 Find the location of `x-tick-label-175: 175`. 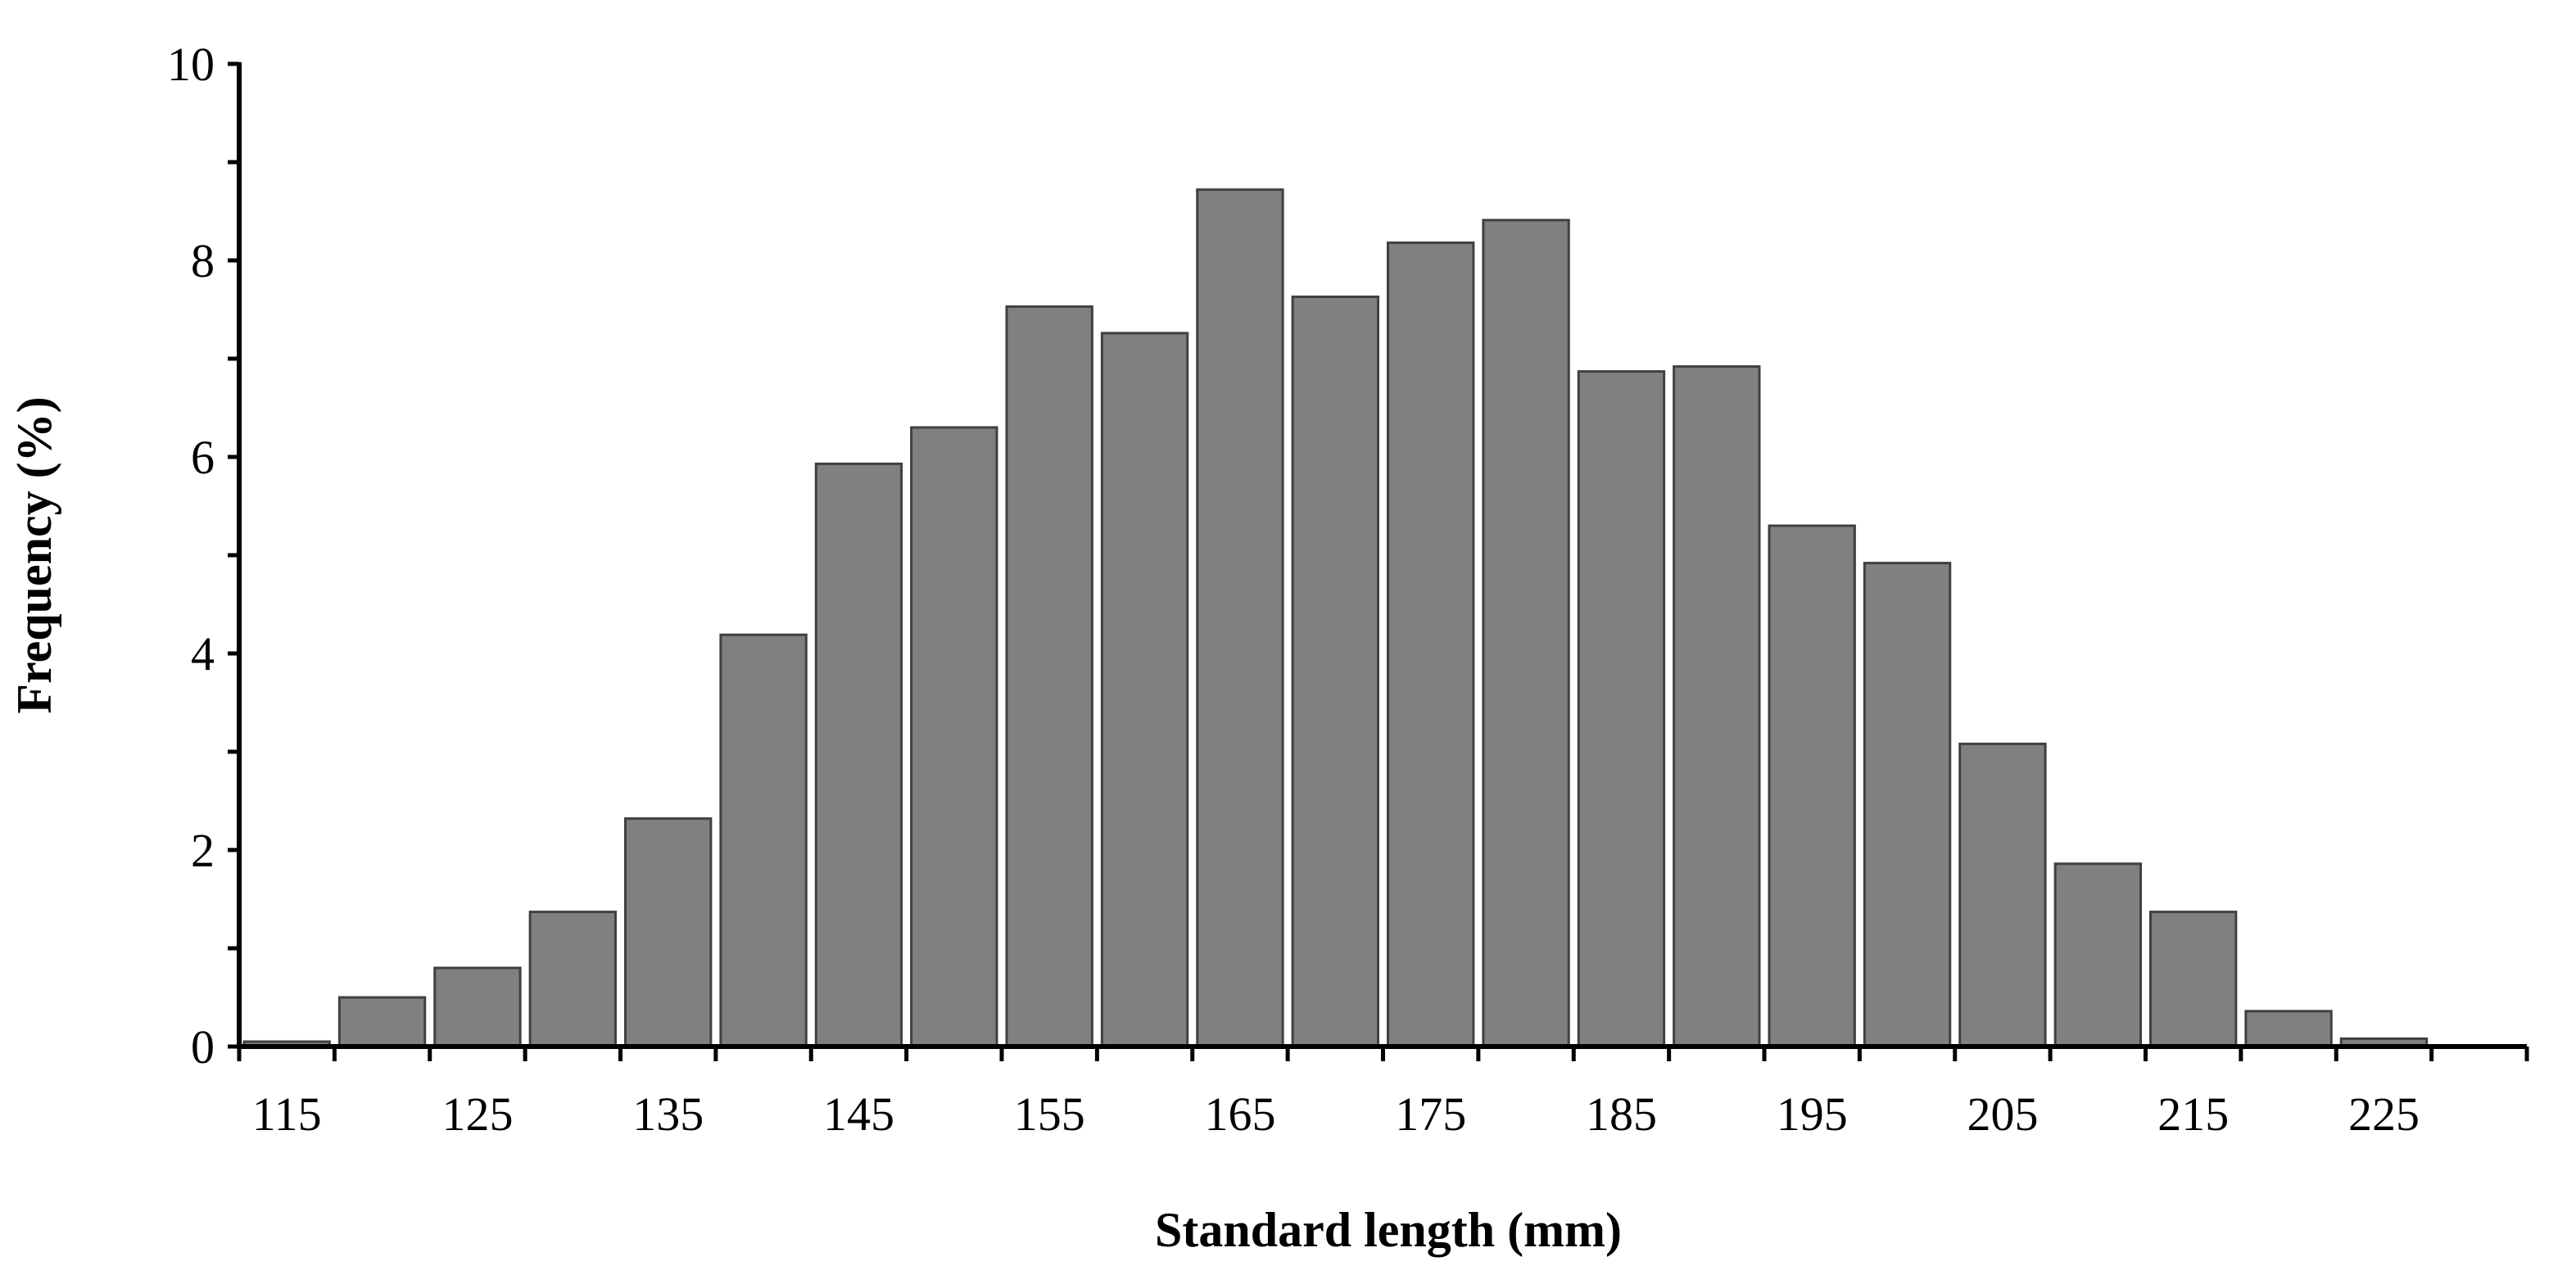

x-tick-label-175: 175 is located at coordinates (1430, 1114).